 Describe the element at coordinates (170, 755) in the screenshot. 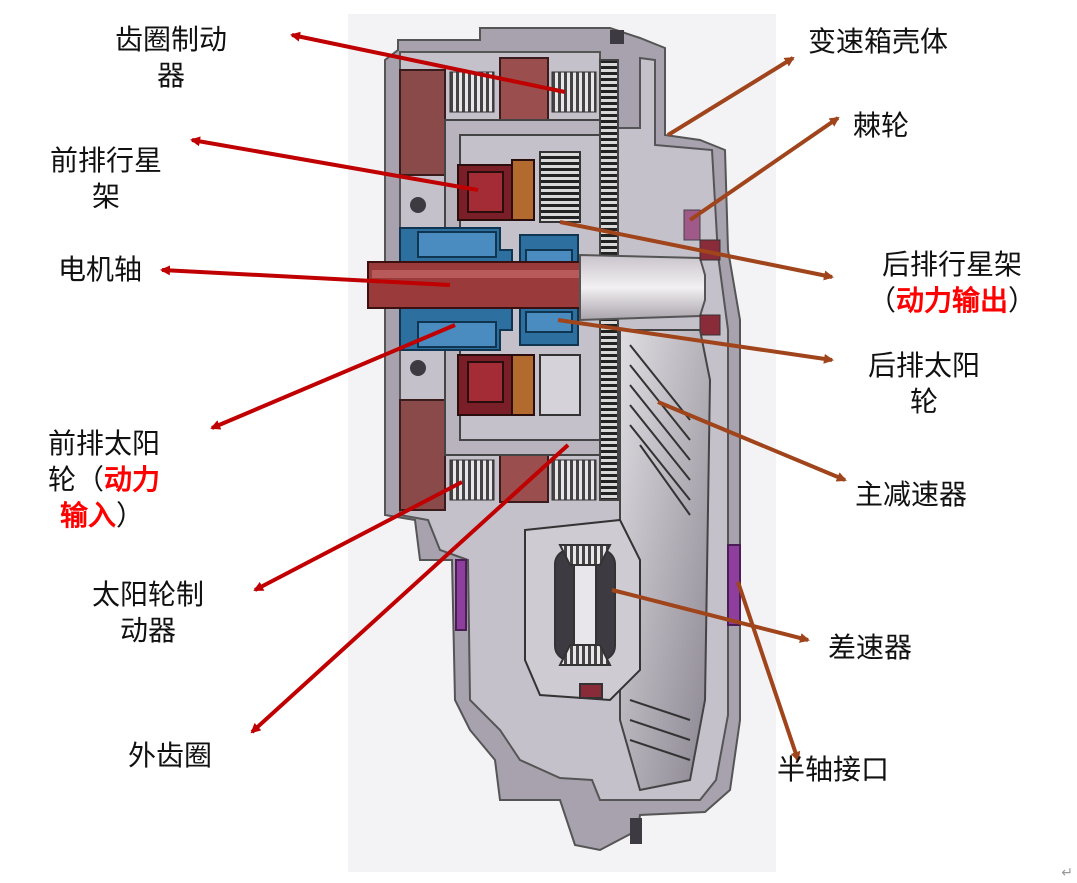

I see `label-outer-ring: 外齿圈` at that location.